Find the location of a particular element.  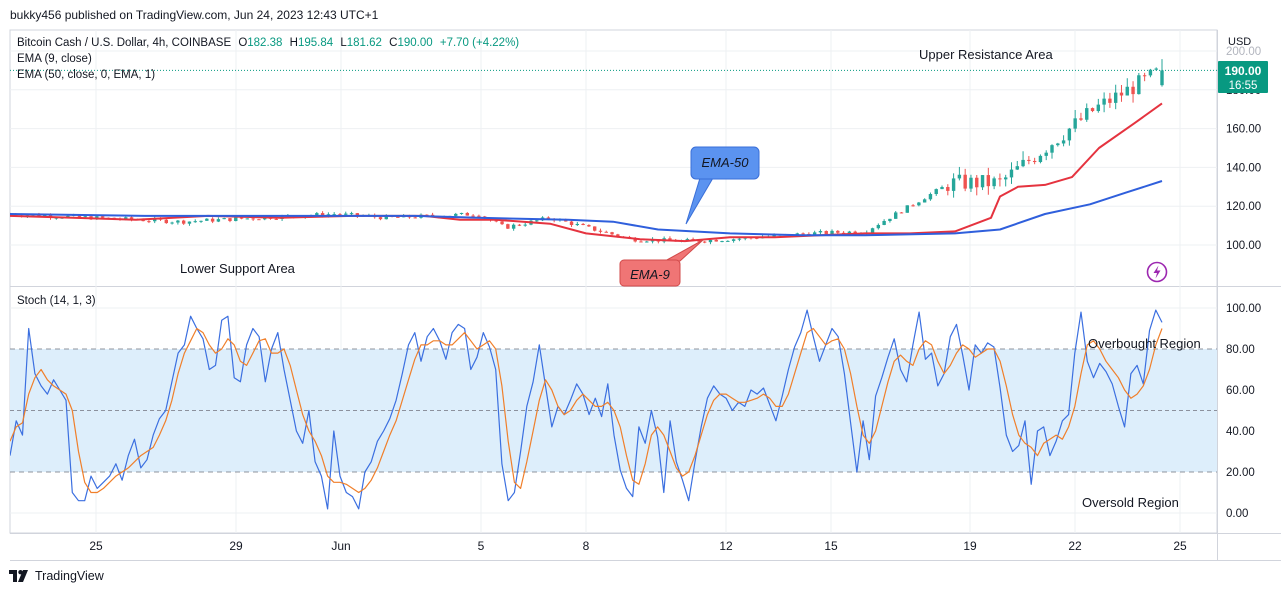

tradingview-logo: TradingView is located at coordinates (56, 576).